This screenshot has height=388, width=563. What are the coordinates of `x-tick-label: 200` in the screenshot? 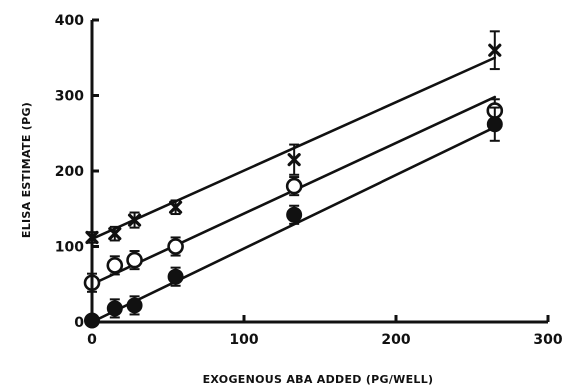 It's located at (395, 340).